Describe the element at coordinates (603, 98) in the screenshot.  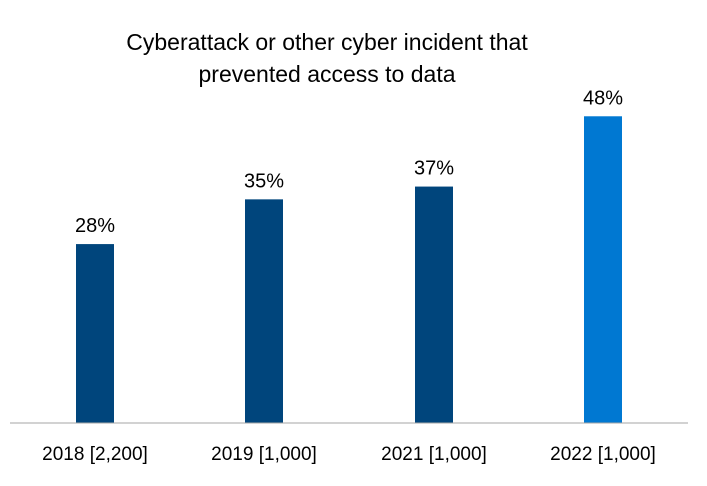
I see `bar-value-label-3: 48%` at that location.